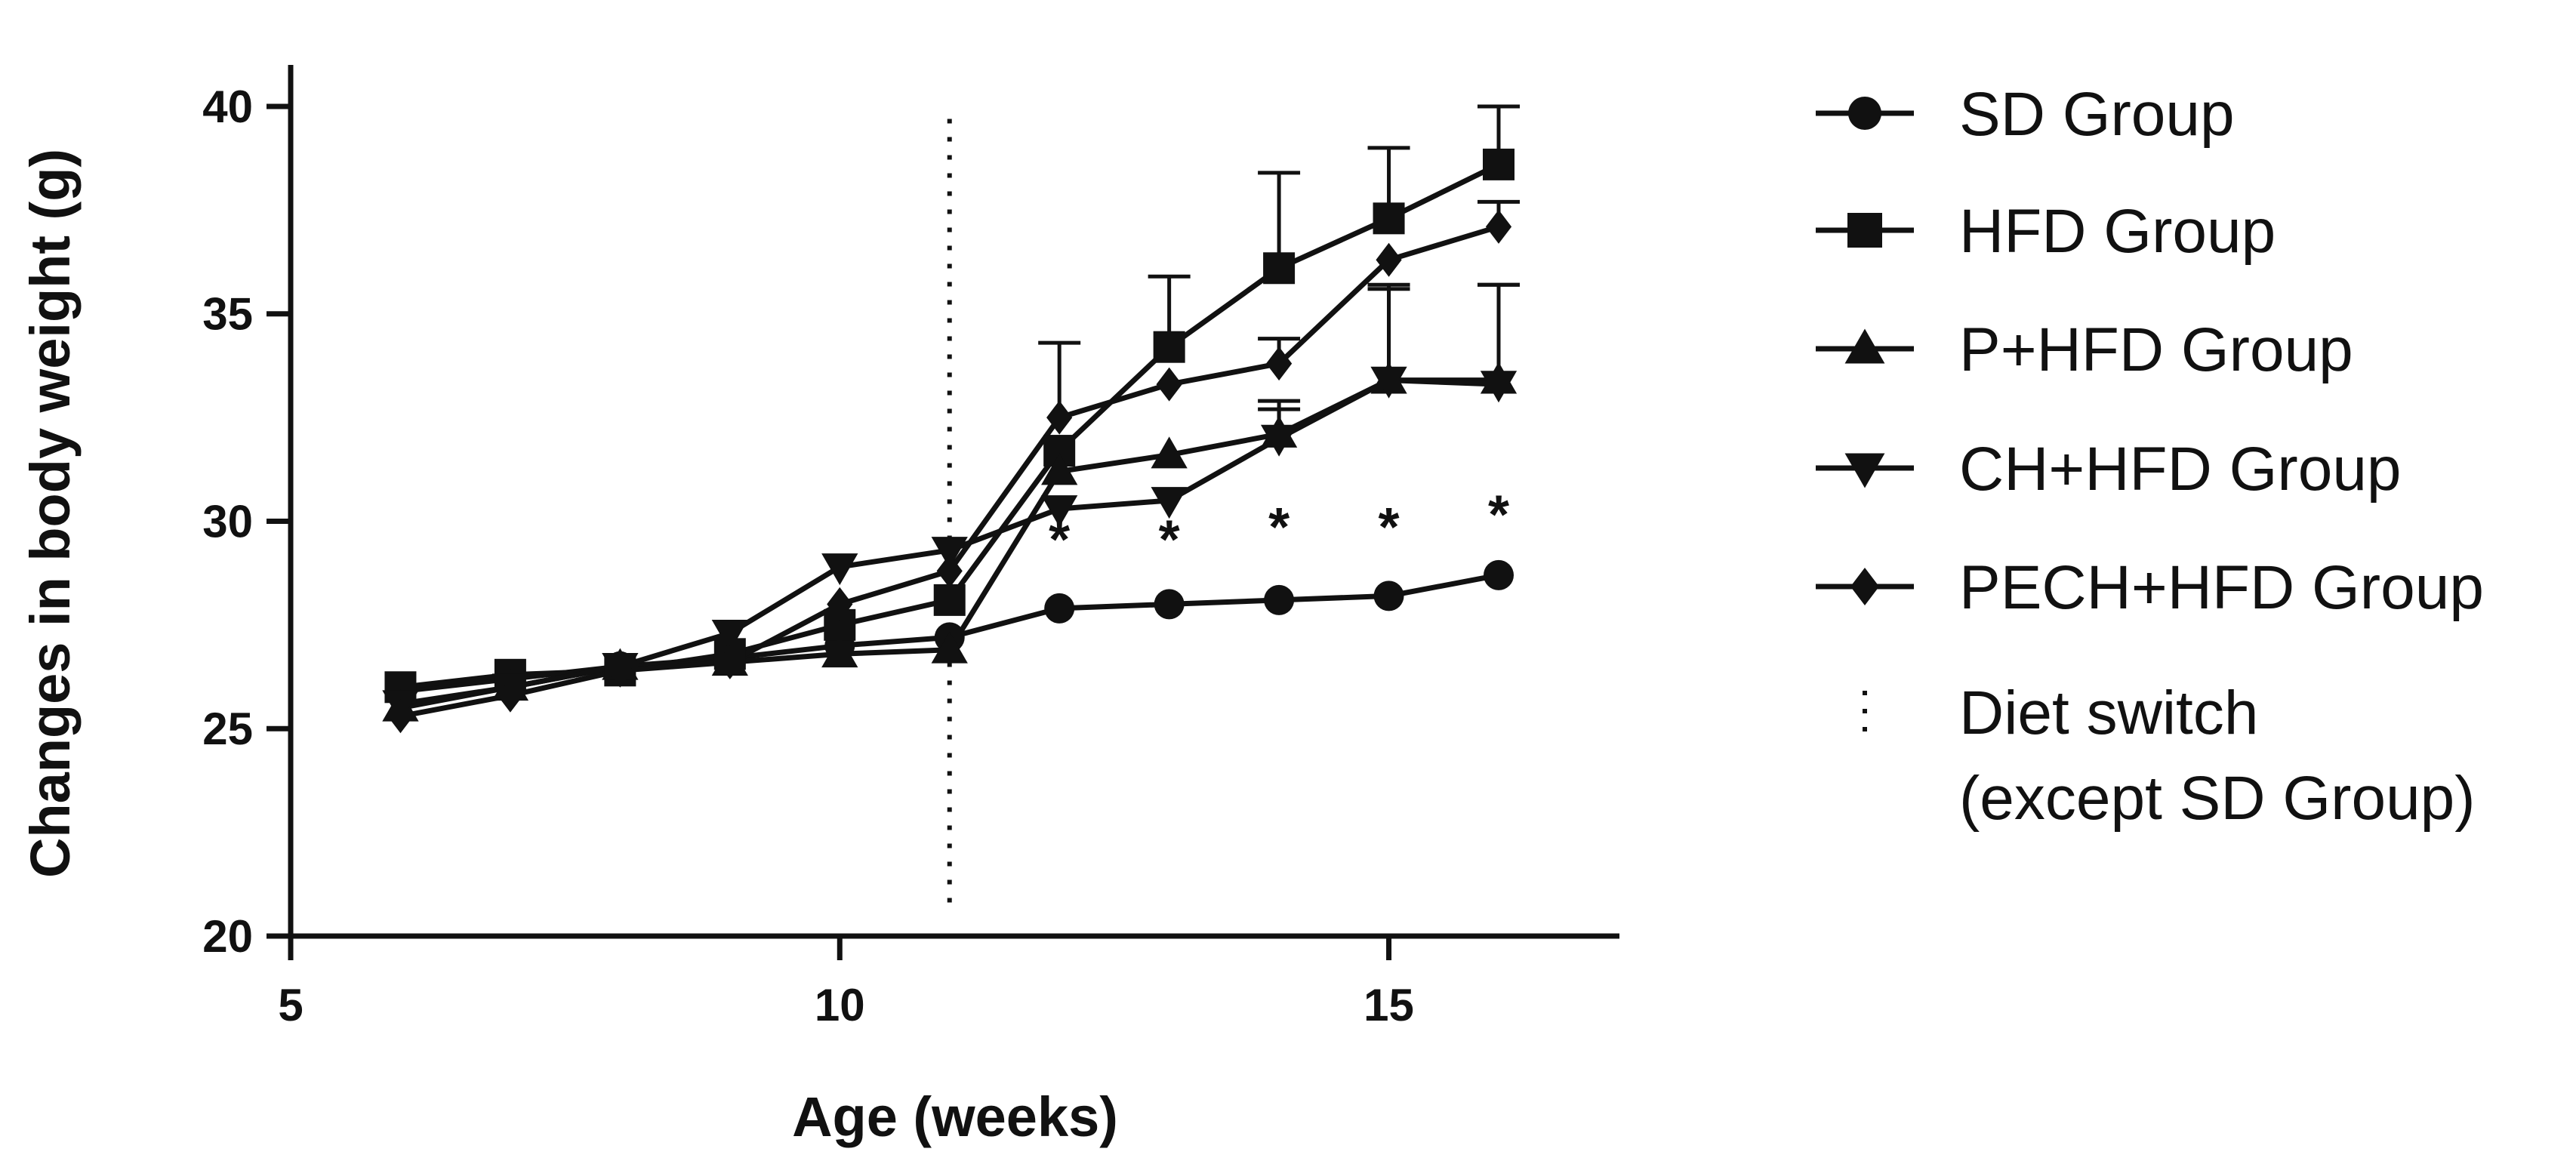 The image size is (2576, 1158). I want to click on legend-diet-switch-label-line1: Diet switch, so click(2108, 713).